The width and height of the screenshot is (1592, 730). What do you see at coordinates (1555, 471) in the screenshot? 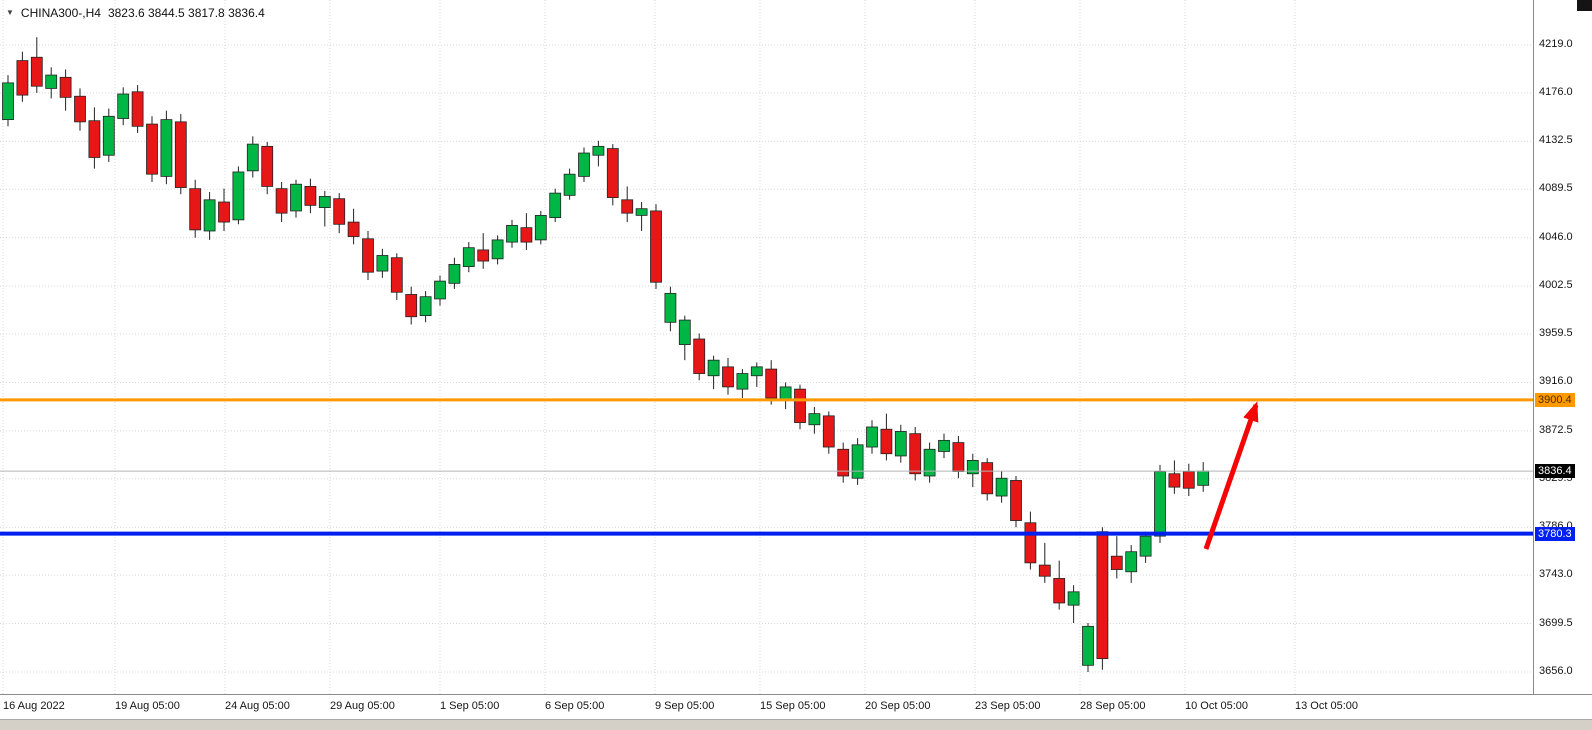
I see `current-price-tag: 3836.4` at bounding box center [1555, 471].